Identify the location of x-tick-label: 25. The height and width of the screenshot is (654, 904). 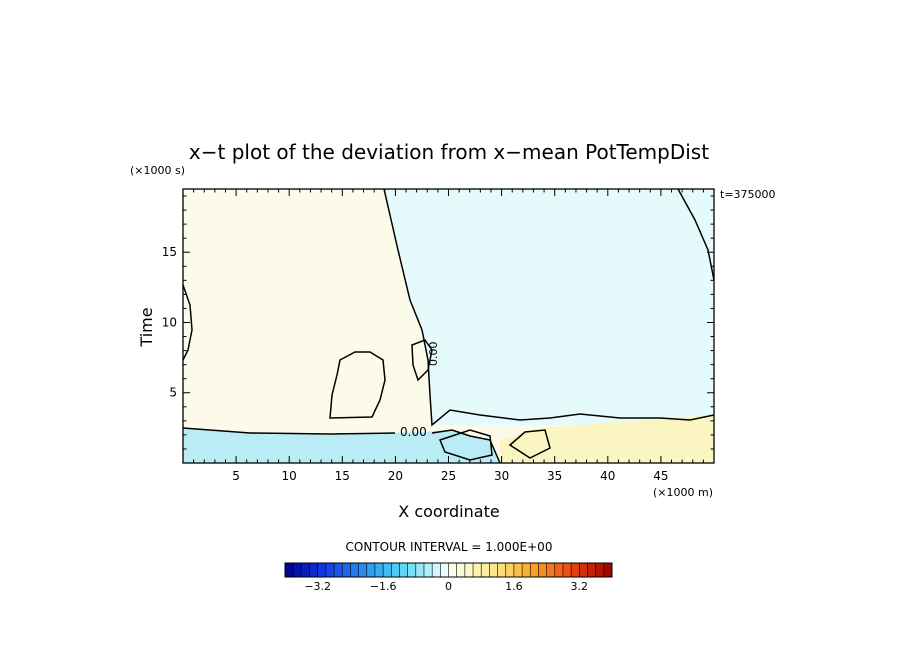
(448, 476).